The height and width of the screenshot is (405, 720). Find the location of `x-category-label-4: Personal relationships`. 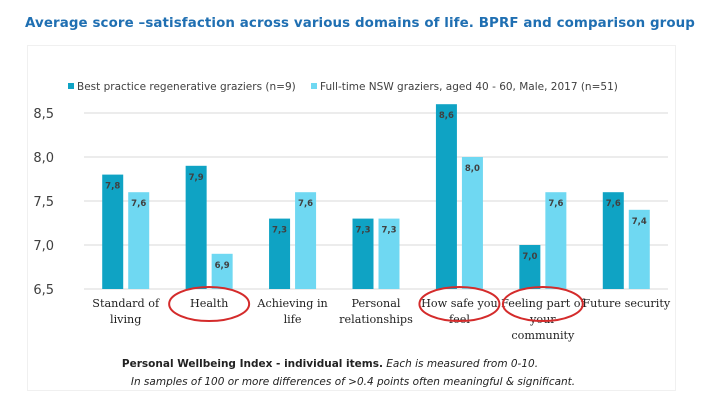

x-category-label-4: Personal relationships is located at coordinates (376, 311).